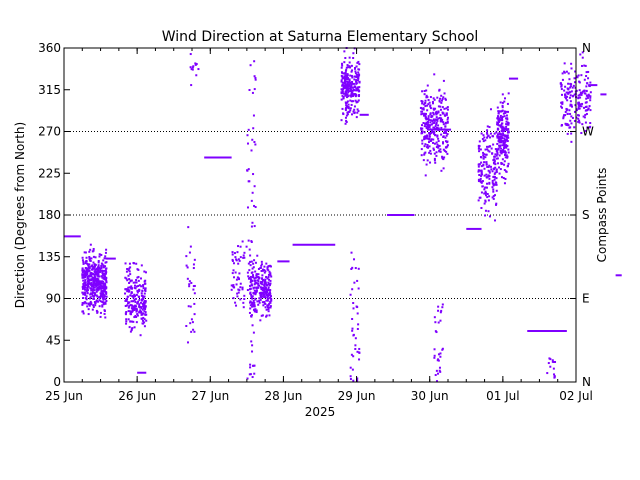  What do you see at coordinates (53, 299) in the screenshot?
I see `y-tick-label: 90` at bounding box center [53, 299].